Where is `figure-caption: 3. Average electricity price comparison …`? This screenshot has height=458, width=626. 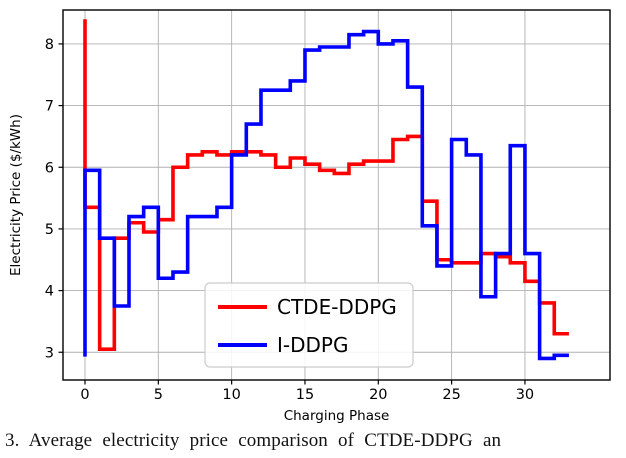
figure-caption: 3. Average electricity price comparison … is located at coordinates (253, 440).